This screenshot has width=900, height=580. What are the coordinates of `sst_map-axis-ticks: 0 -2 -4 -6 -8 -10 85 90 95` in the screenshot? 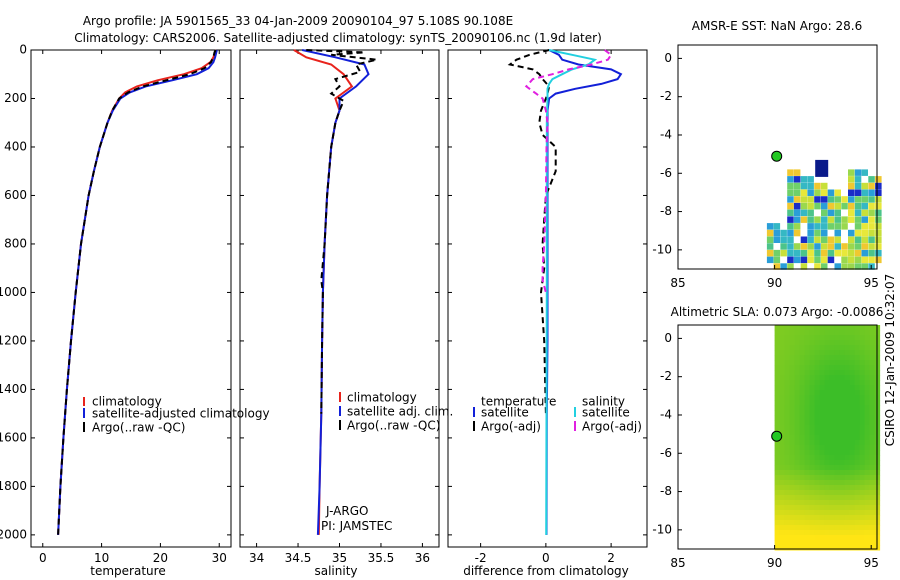 It's located at (765, 170).